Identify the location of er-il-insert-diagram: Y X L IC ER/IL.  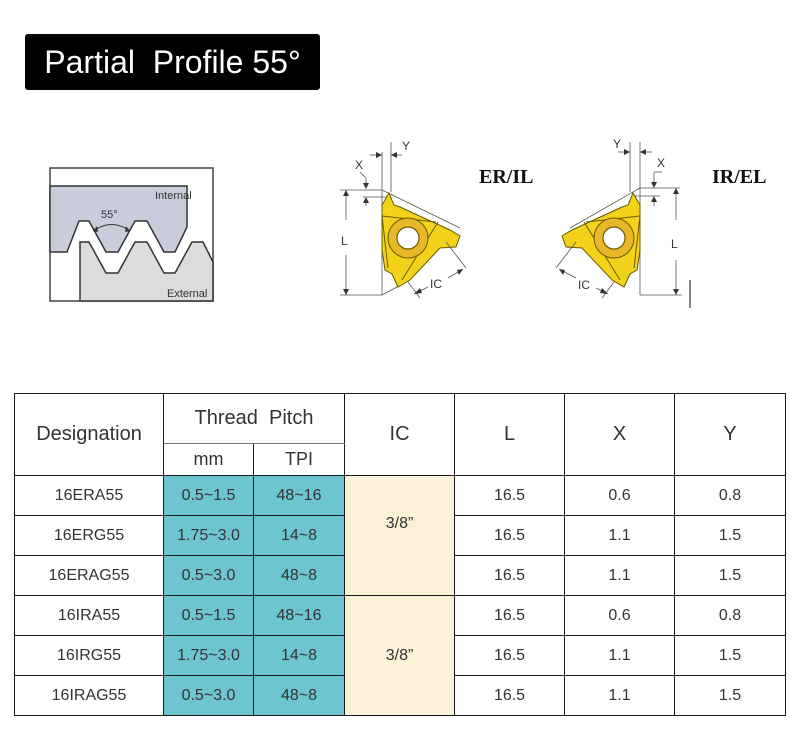
(440, 220).